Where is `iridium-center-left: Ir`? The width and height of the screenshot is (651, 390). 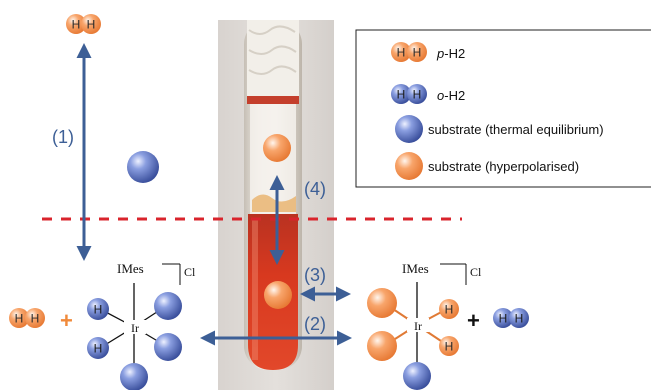
iridium-center-left: Ir is located at coordinates (135, 328).